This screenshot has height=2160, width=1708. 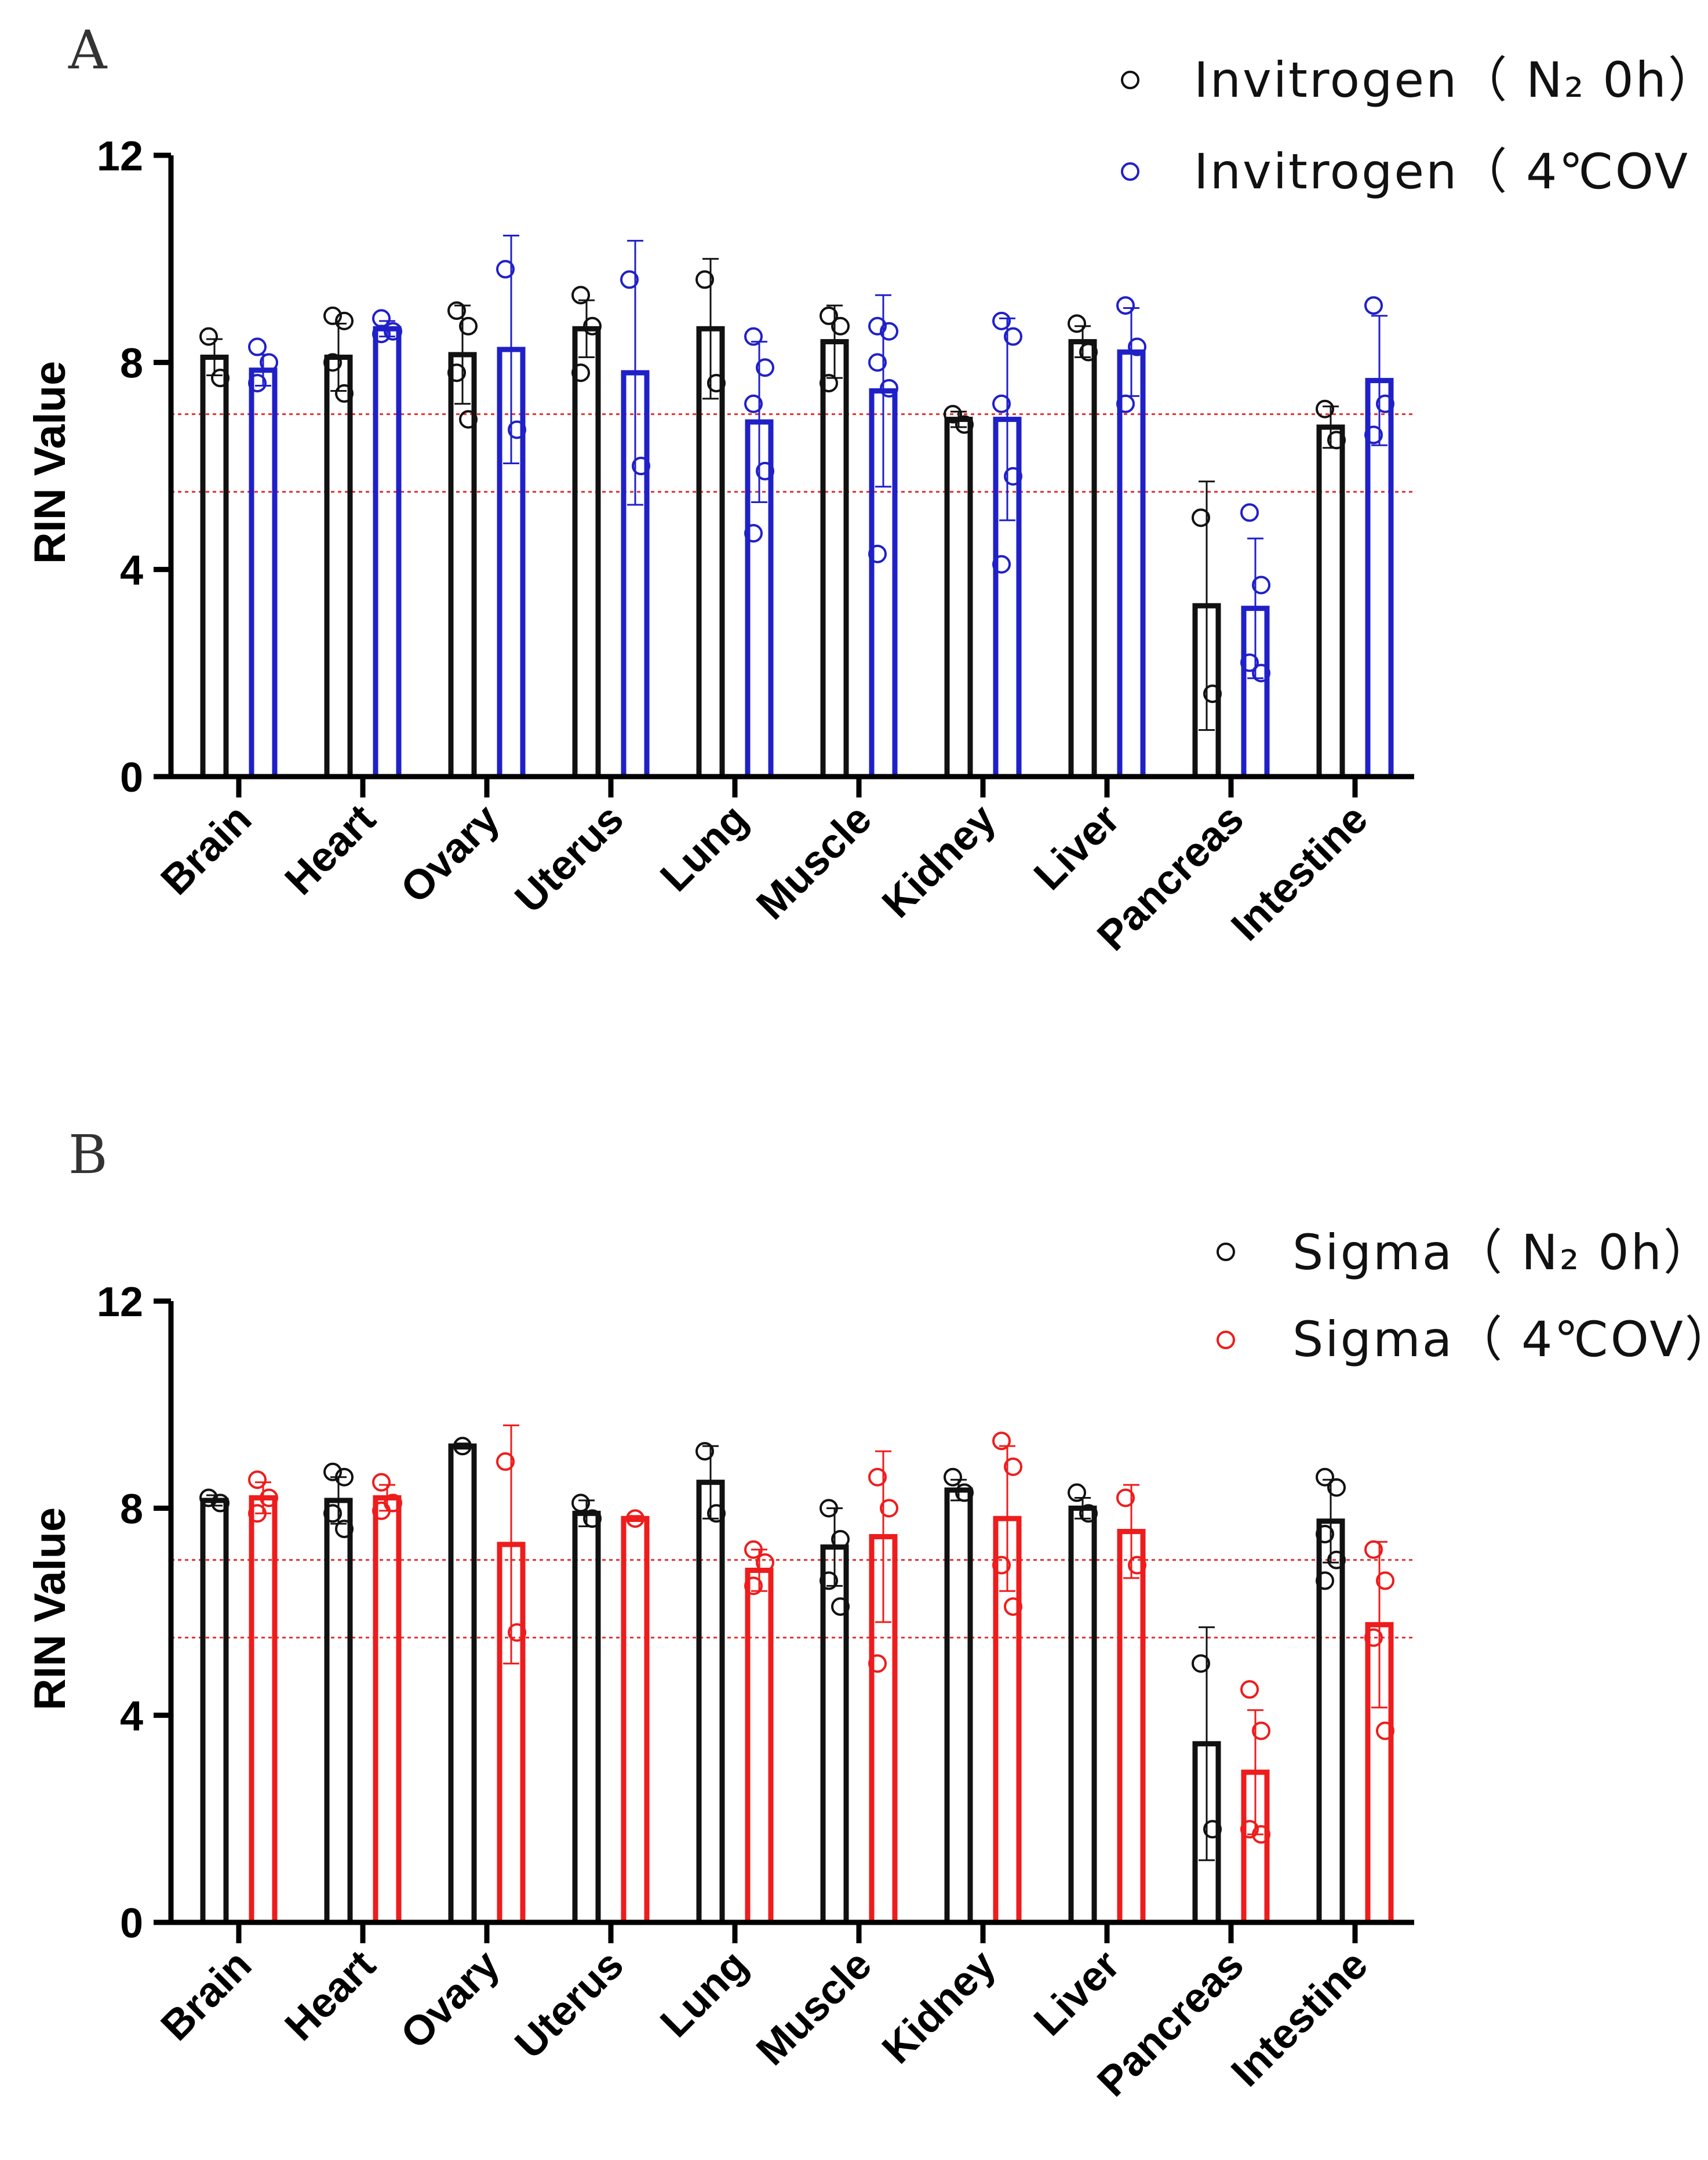 What do you see at coordinates (1077, 1993) in the screenshot?
I see `category-label-liver: Liver` at bounding box center [1077, 1993].